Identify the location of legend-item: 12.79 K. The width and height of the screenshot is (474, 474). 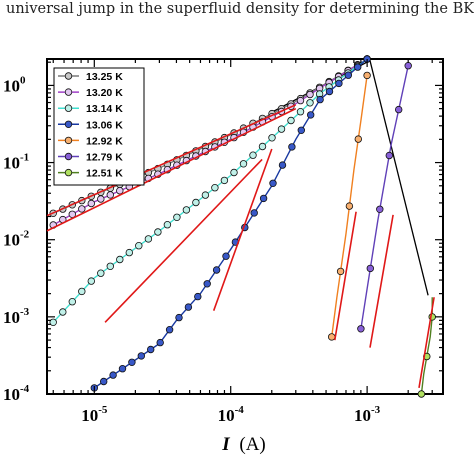
(90, 158).